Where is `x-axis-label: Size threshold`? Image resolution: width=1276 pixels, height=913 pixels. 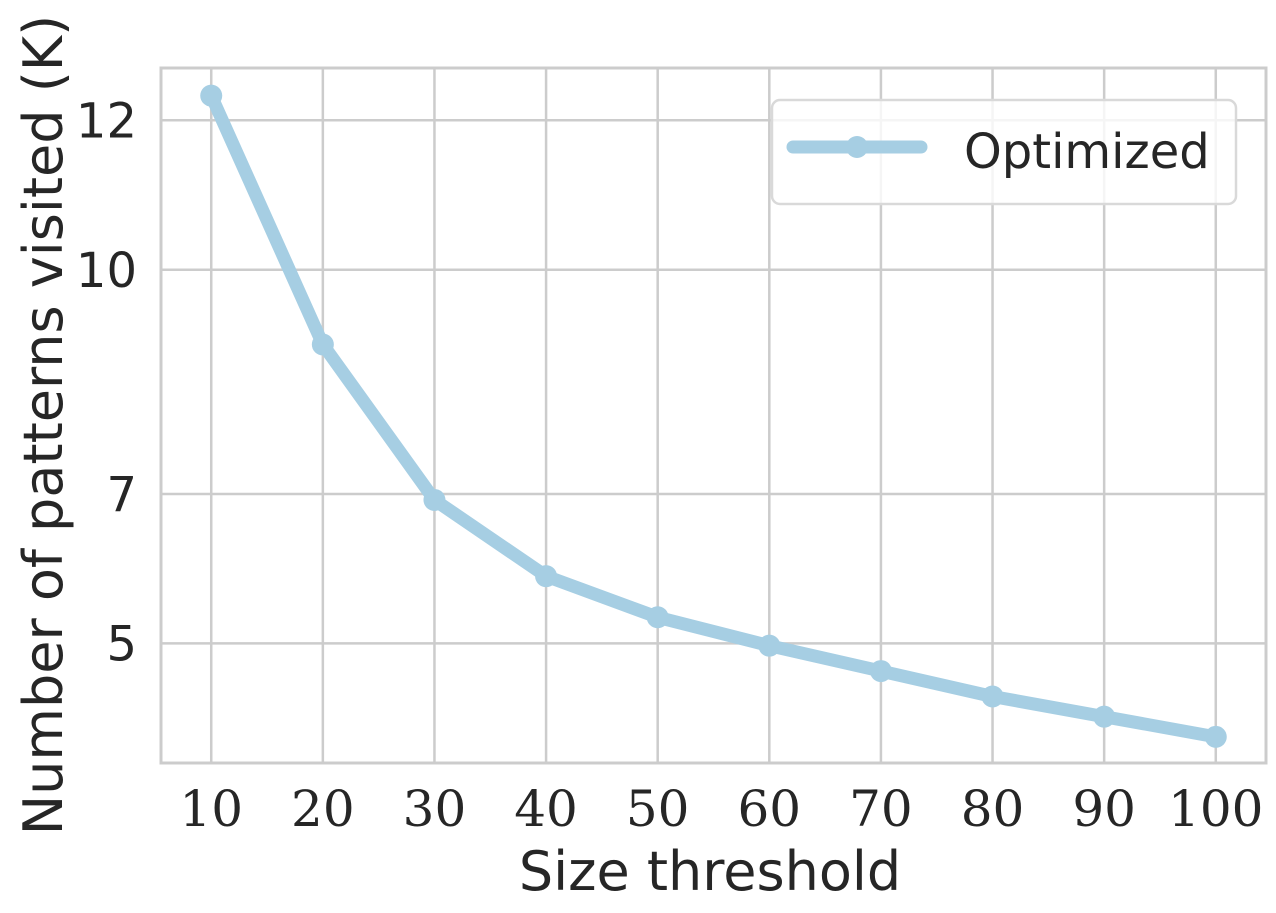
x-axis-label: Size threshold is located at coordinates (710, 871).